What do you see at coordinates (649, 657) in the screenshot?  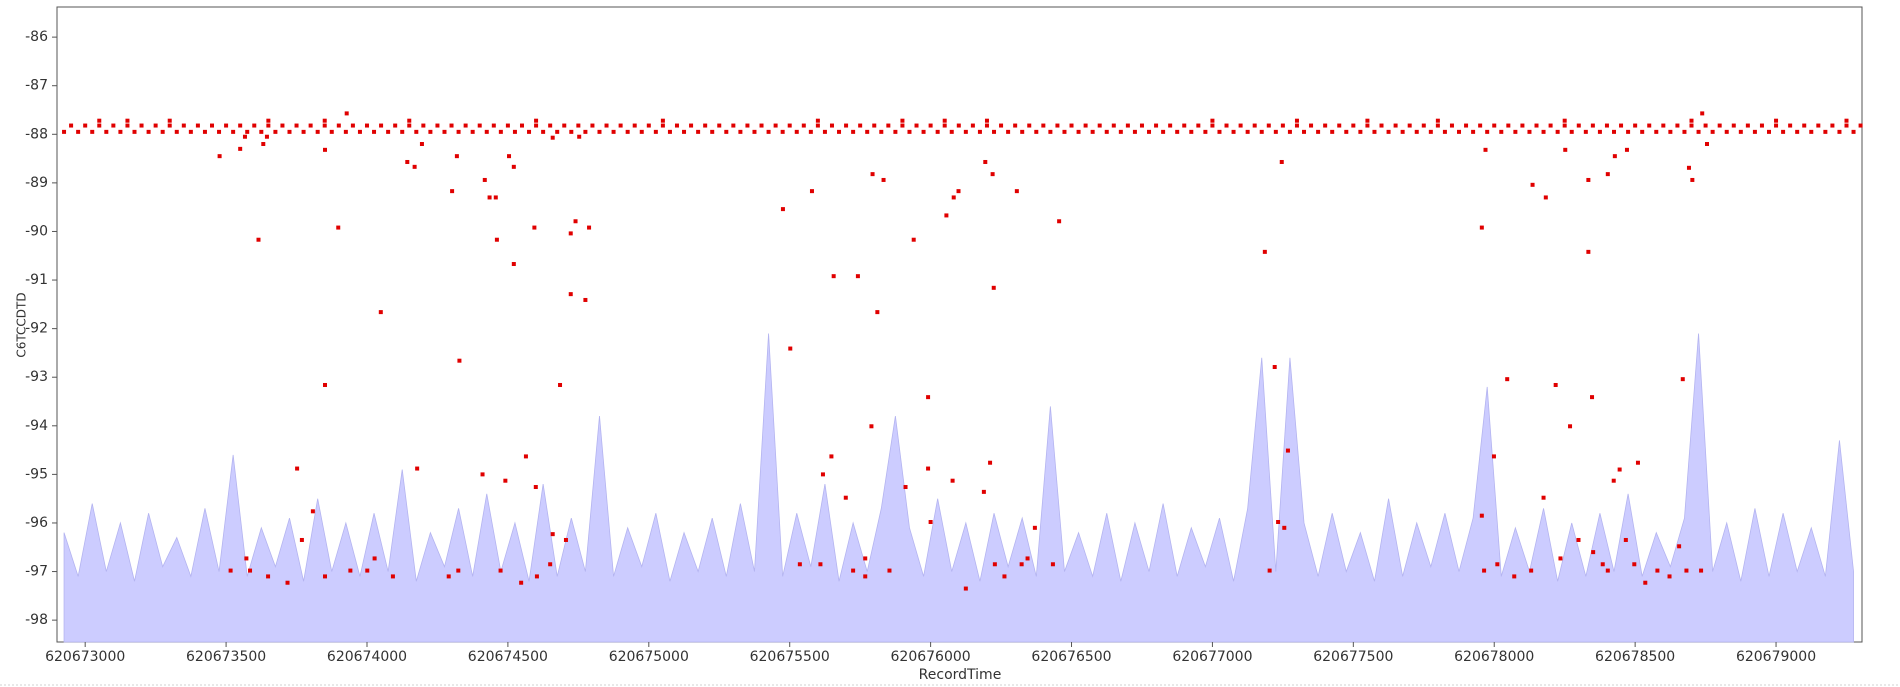 I see `x-tick-label: 620675000` at bounding box center [649, 657].